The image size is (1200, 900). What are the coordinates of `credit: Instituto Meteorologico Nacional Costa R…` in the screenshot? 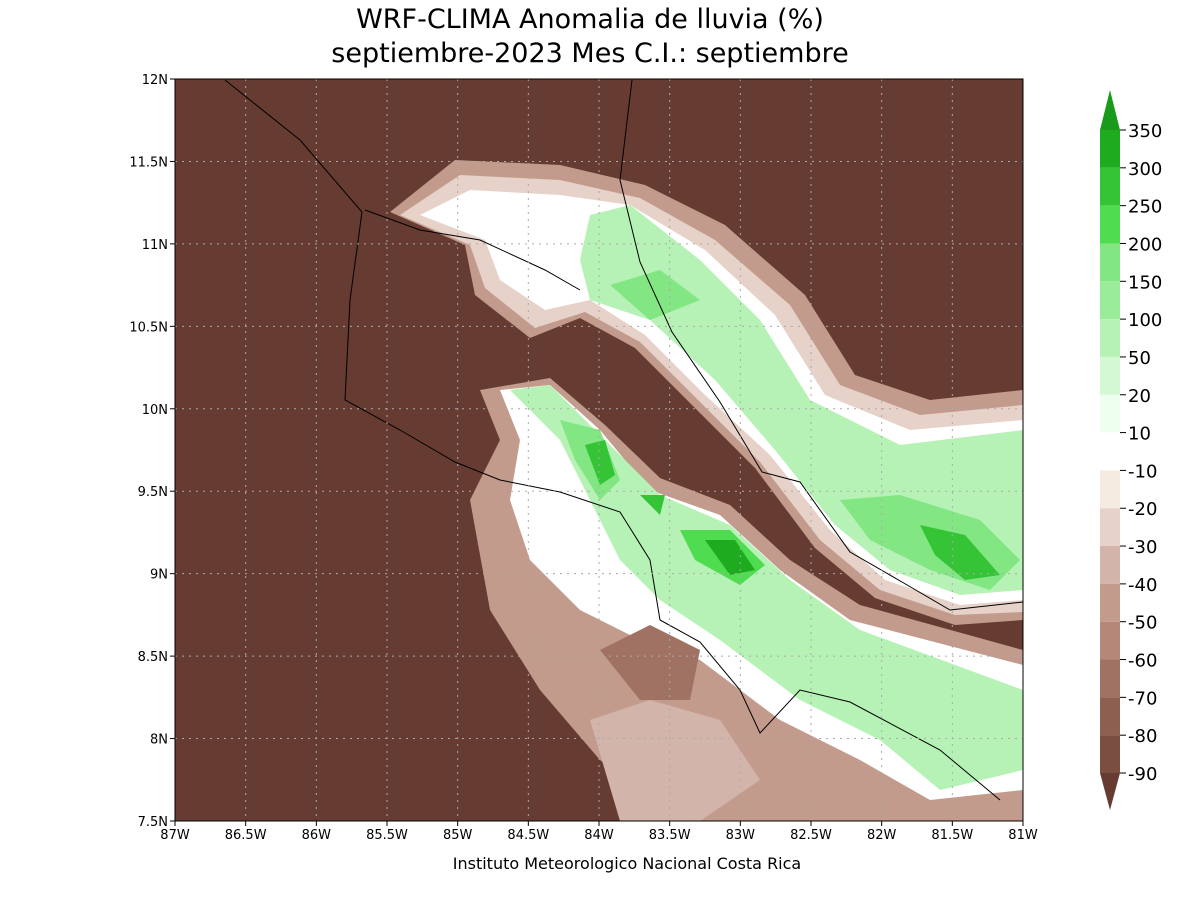 It's located at (627, 863).